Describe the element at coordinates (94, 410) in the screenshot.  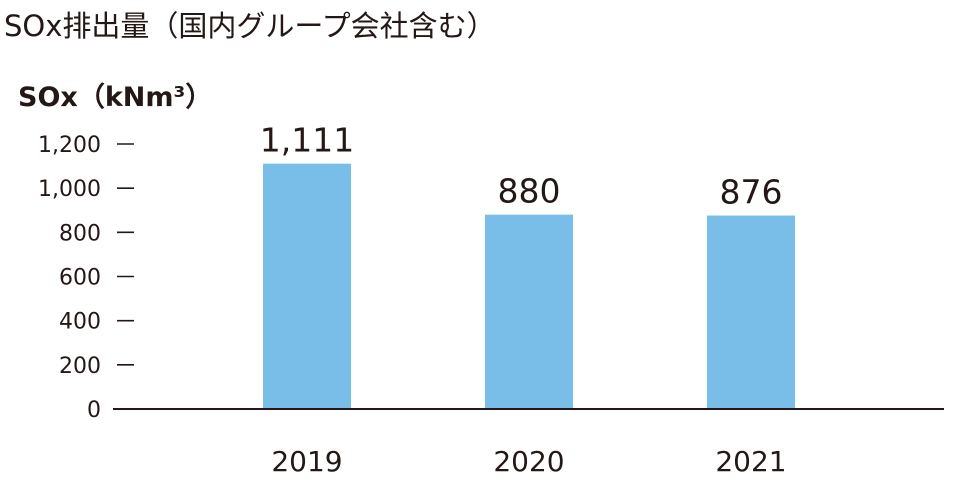
I see `y-tick-label: 0` at that location.